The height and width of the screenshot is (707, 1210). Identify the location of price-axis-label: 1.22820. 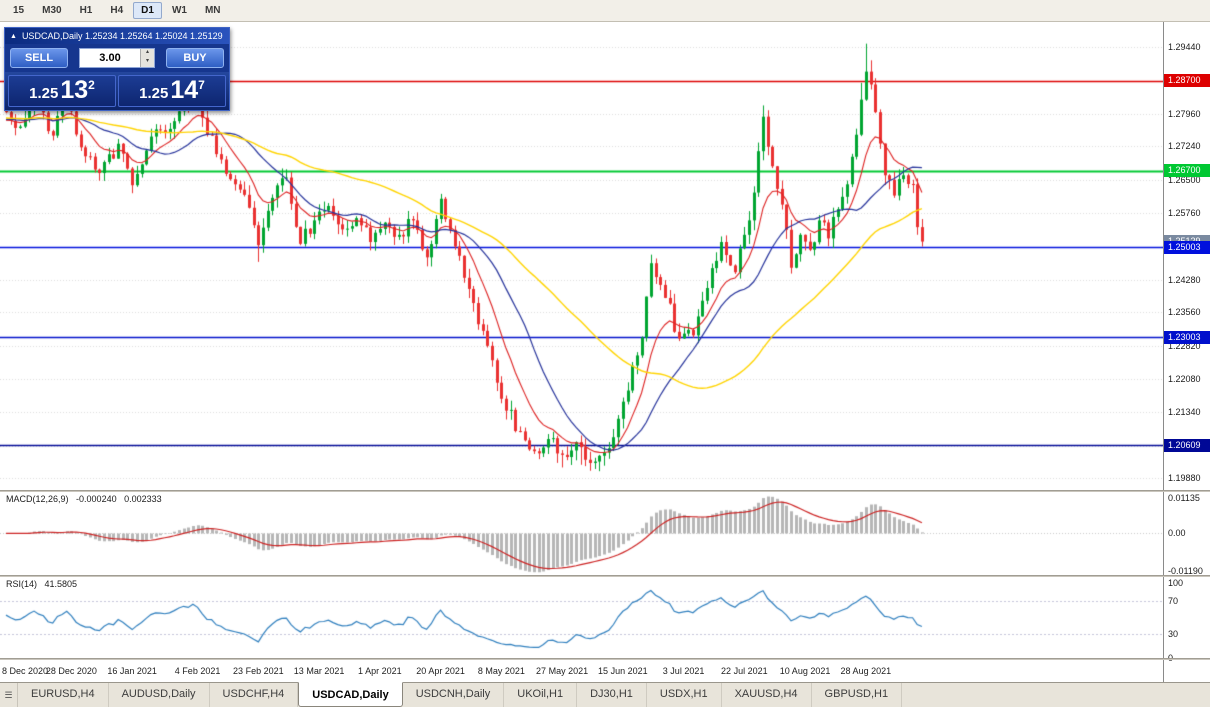
(1184, 345).